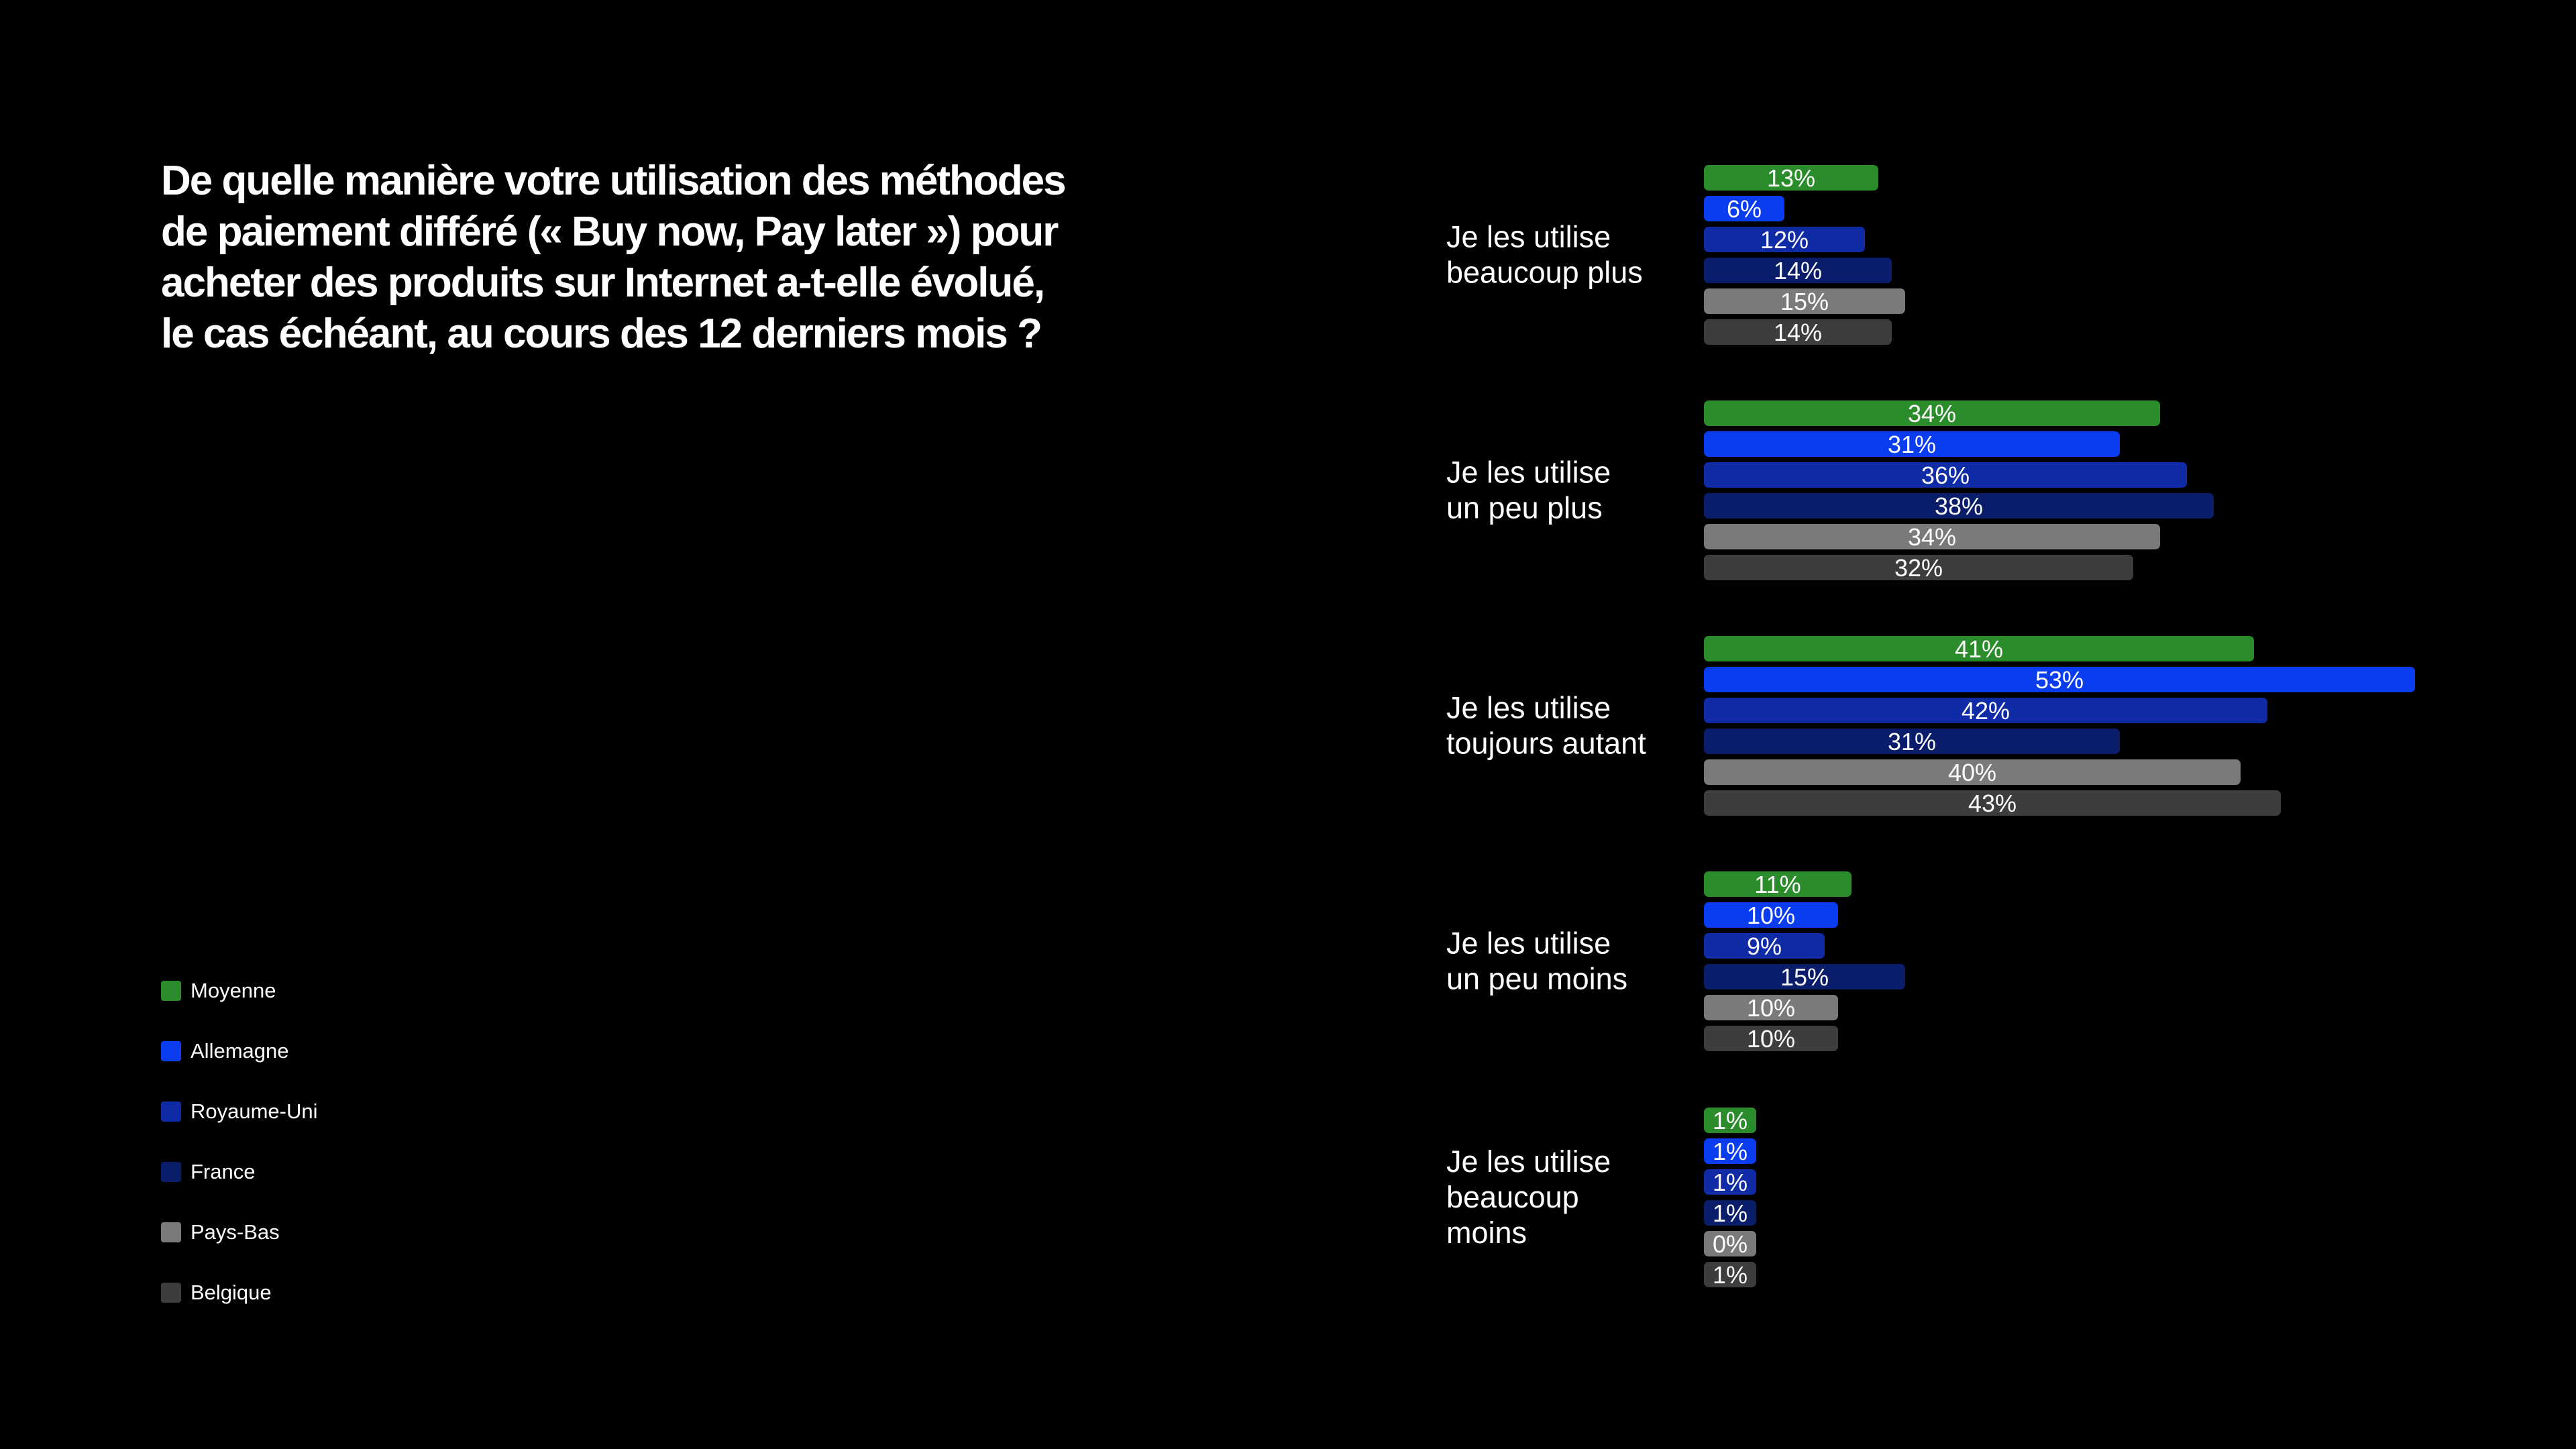 This screenshot has height=1449, width=2576. I want to click on bar-value-label: 13%, so click(1791, 178).